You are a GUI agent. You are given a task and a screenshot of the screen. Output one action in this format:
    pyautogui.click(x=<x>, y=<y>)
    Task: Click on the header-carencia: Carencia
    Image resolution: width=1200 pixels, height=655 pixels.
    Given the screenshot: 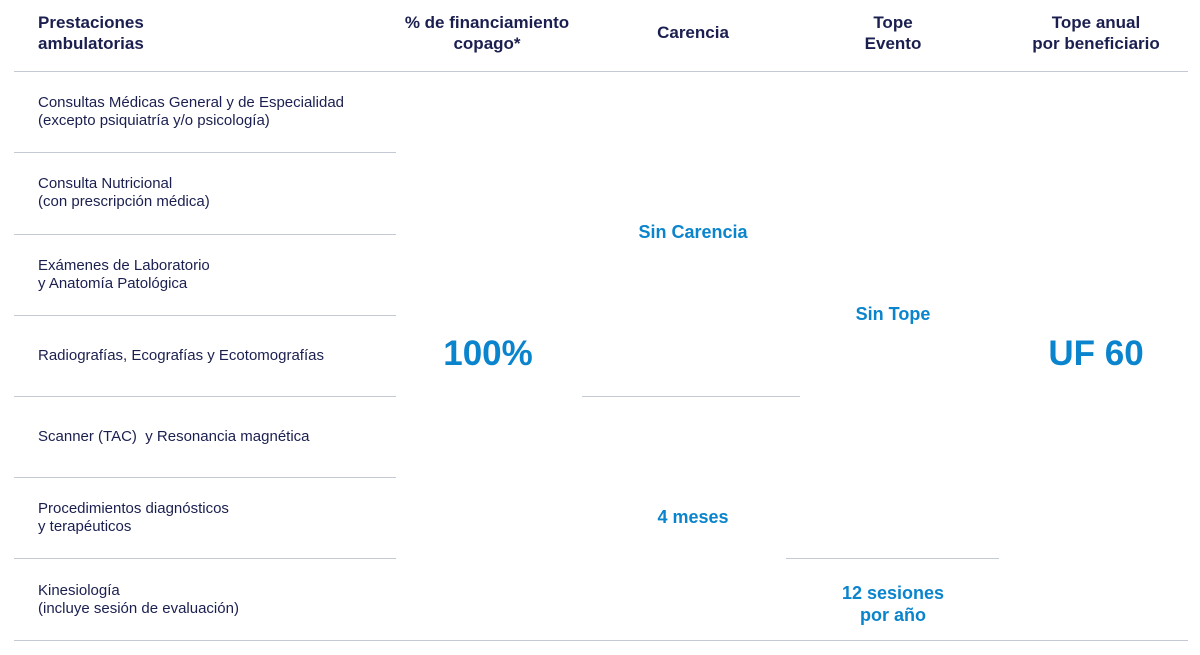 What is the action you would take?
    pyautogui.click(x=693, y=32)
    